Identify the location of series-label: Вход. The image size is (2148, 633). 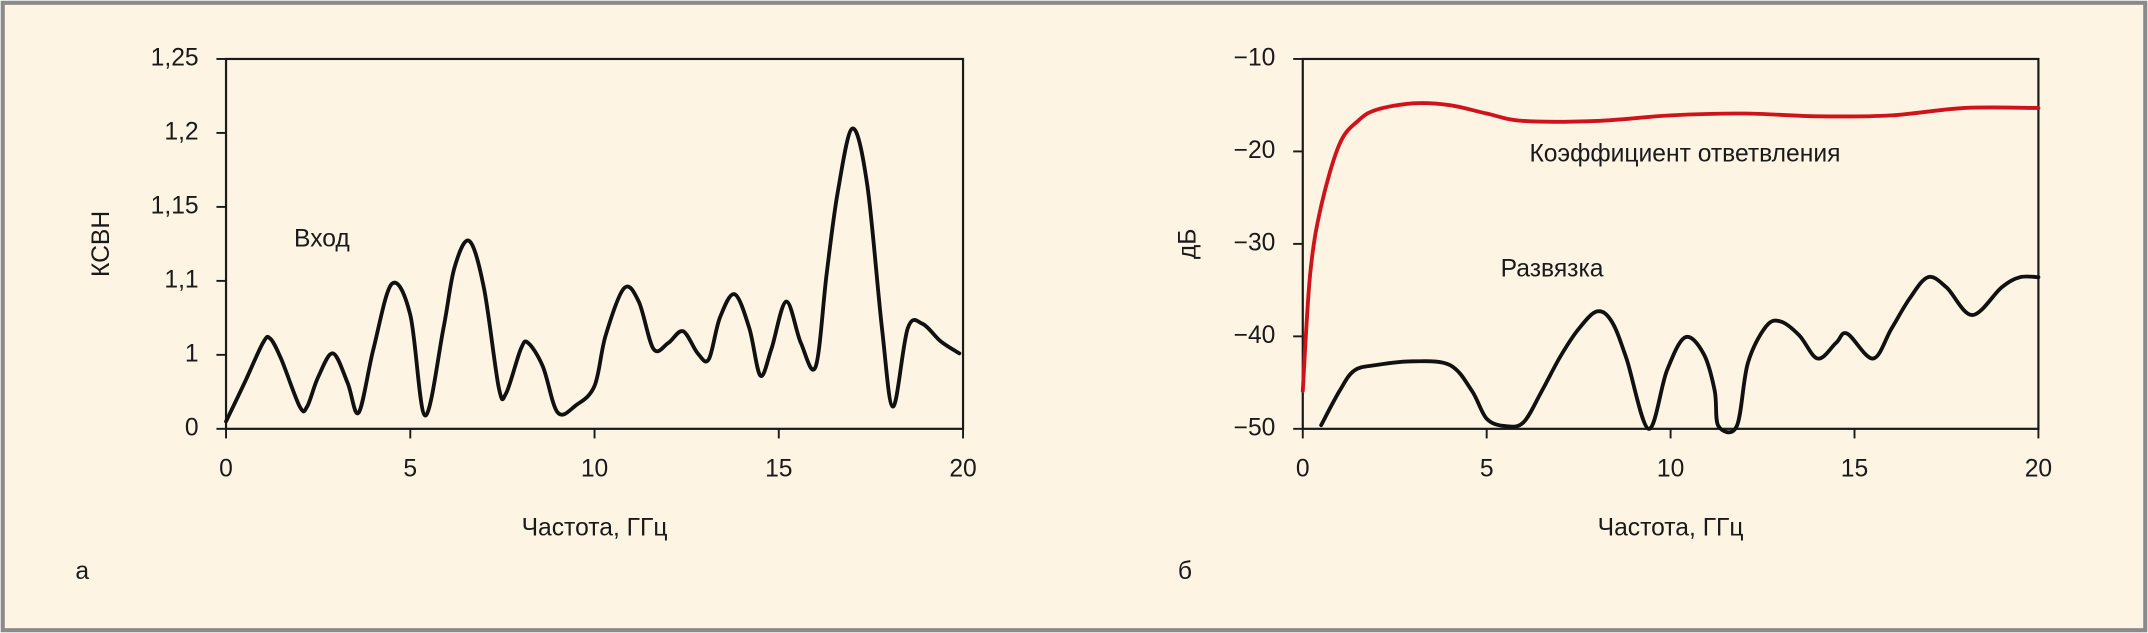
(322, 238).